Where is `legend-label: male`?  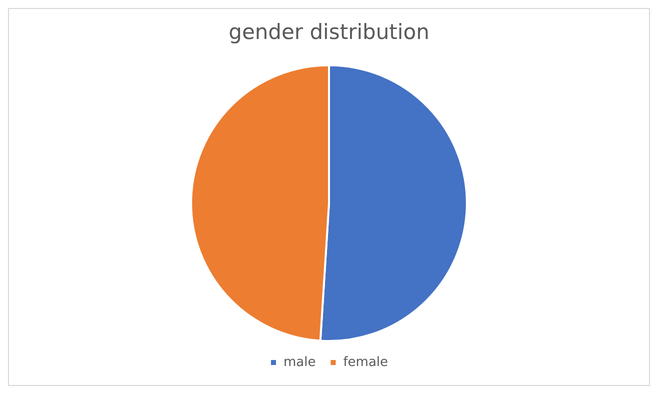 legend-label: male is located at coordinates (299, 362).